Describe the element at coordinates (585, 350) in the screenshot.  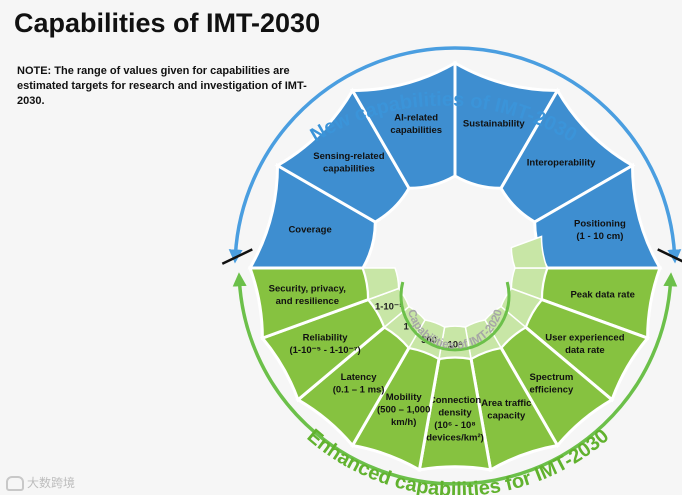
I see `enhanced-capability-user-experienced-data-rate-label-line: data rate` at that location.